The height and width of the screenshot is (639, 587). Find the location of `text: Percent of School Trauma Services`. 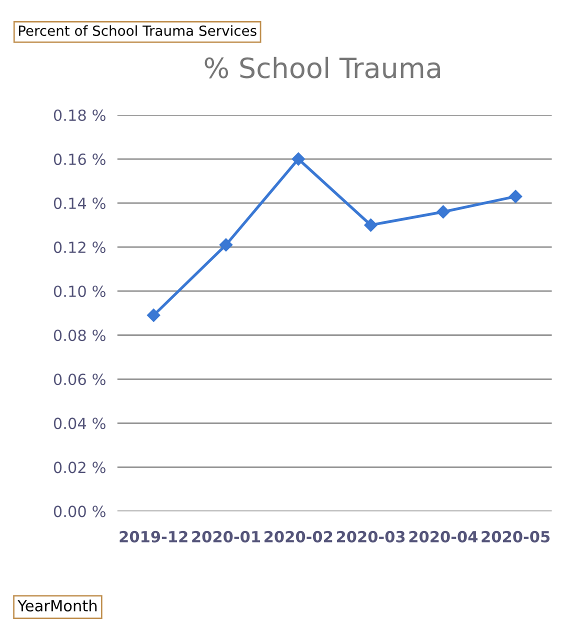

text: Percent of School Trauma Services is located at coordinates (137, 30).